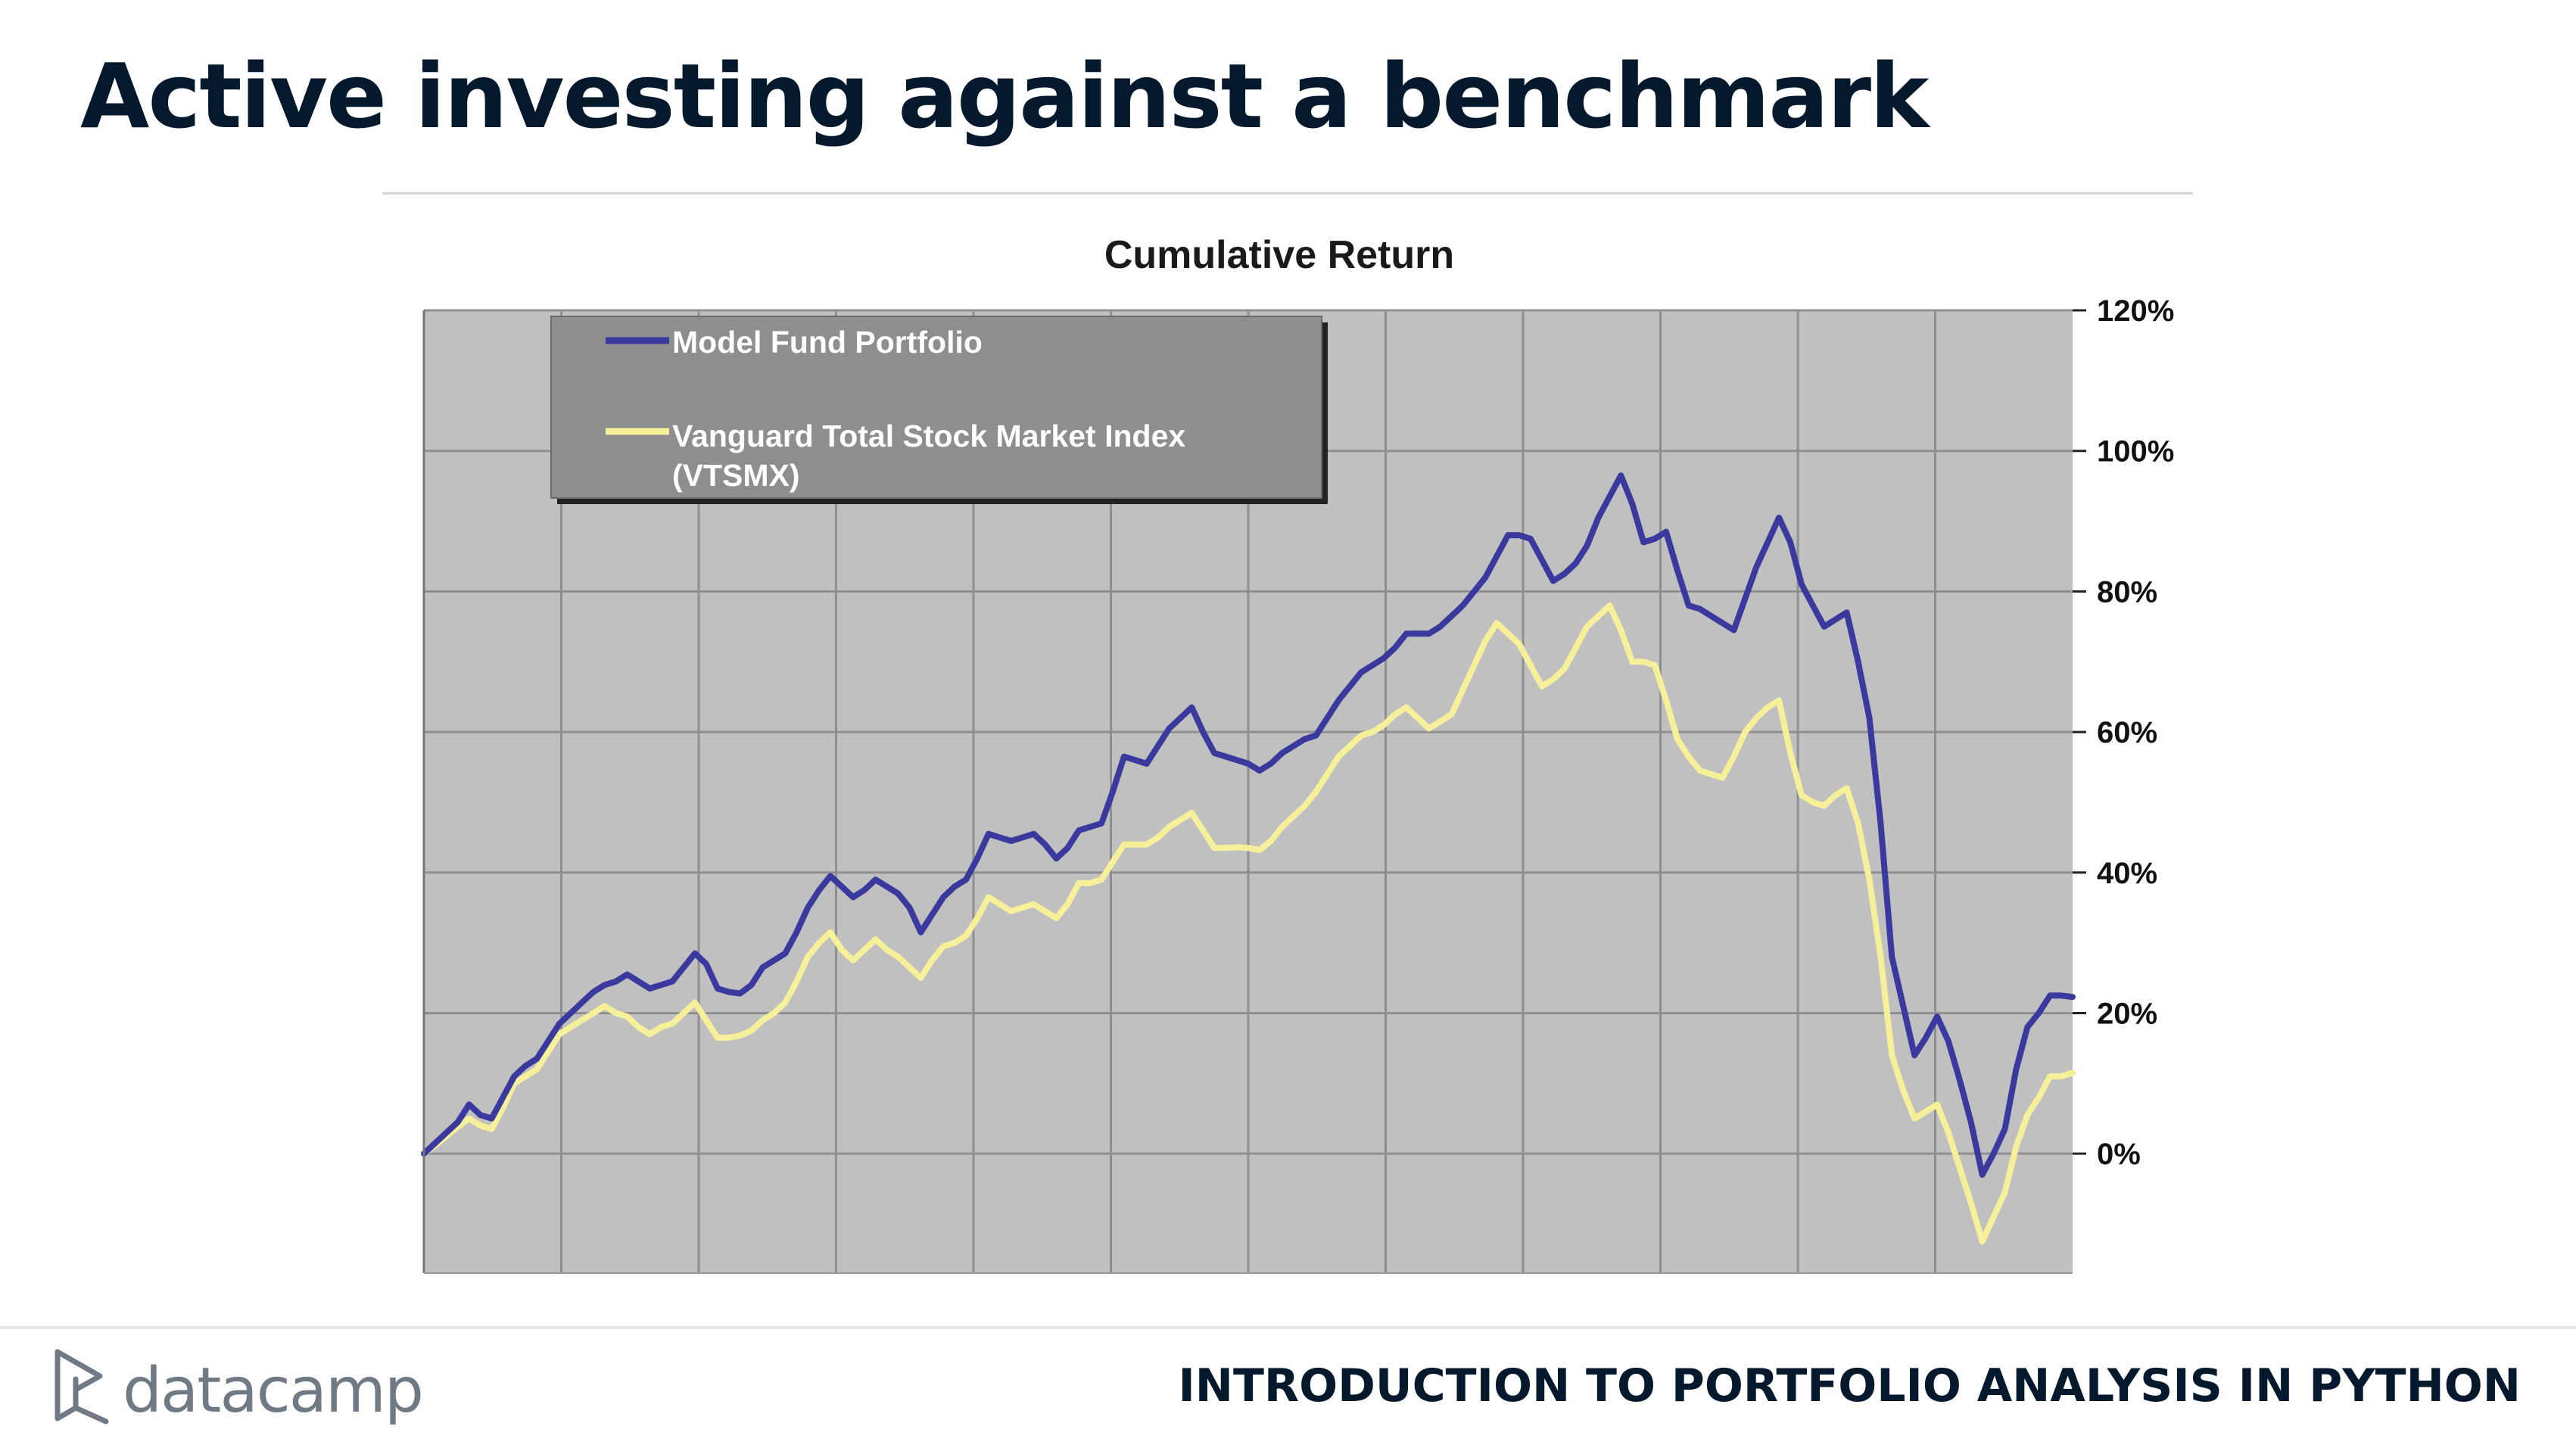  Describe the element at coordinates (1287, 193) in the screenshot. I see `title-divider` at that location.